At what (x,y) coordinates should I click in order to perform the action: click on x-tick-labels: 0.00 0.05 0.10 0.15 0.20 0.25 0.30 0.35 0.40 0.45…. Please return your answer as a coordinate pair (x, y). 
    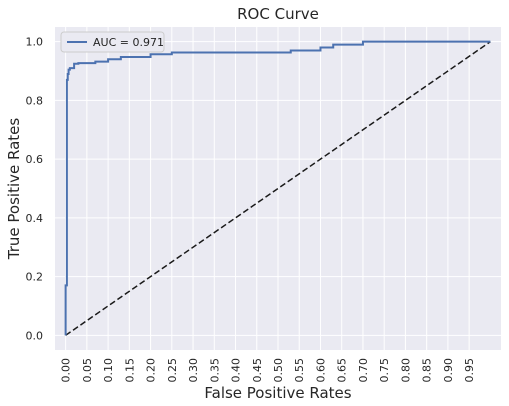
    Looking at the image, I should click on (268, 370).